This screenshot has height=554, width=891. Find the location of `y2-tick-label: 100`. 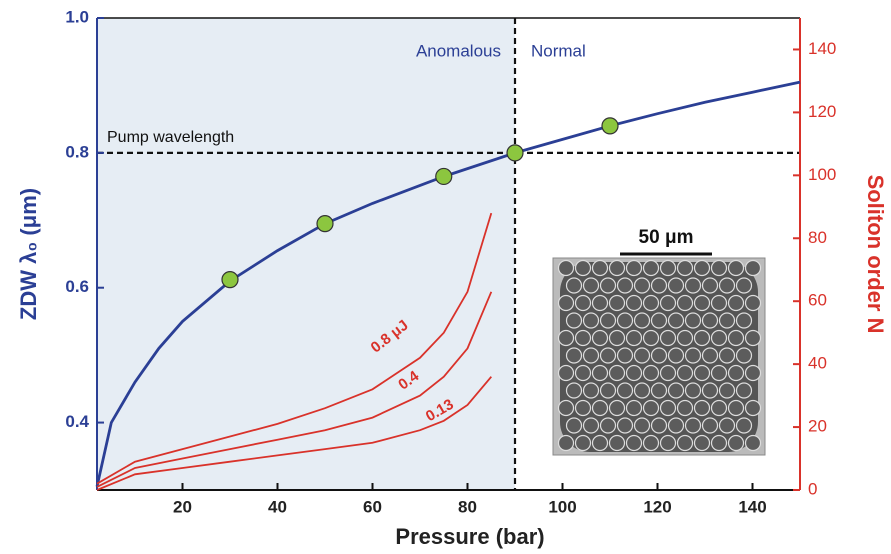

y2-tick-label: 100 is located at coordinates (822, 174).